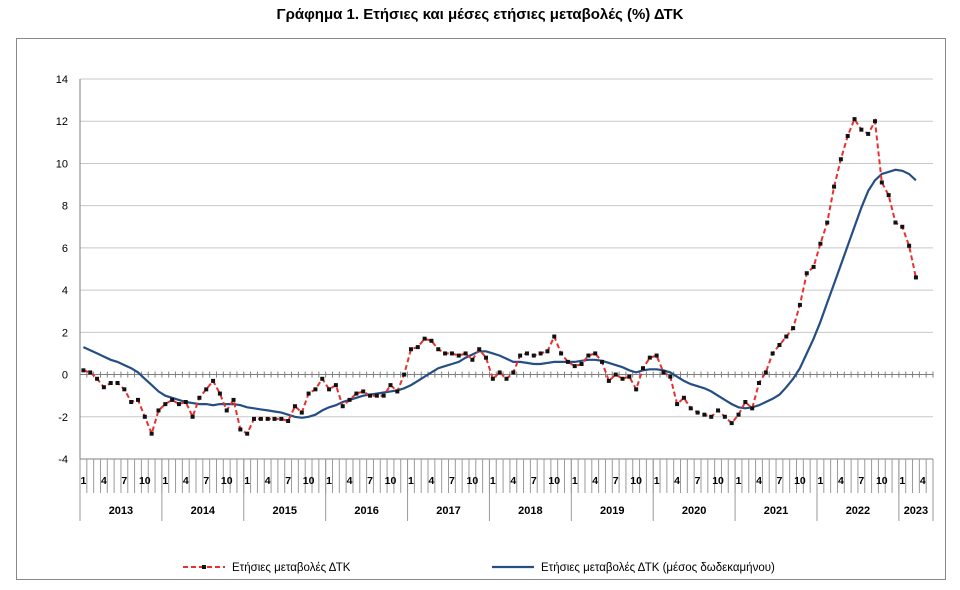 The width and height of the screenshot is (960, 590). Describe the element at coordinates (448, 511) in the screenshot. I see `x-year-label: 2017` at that location.